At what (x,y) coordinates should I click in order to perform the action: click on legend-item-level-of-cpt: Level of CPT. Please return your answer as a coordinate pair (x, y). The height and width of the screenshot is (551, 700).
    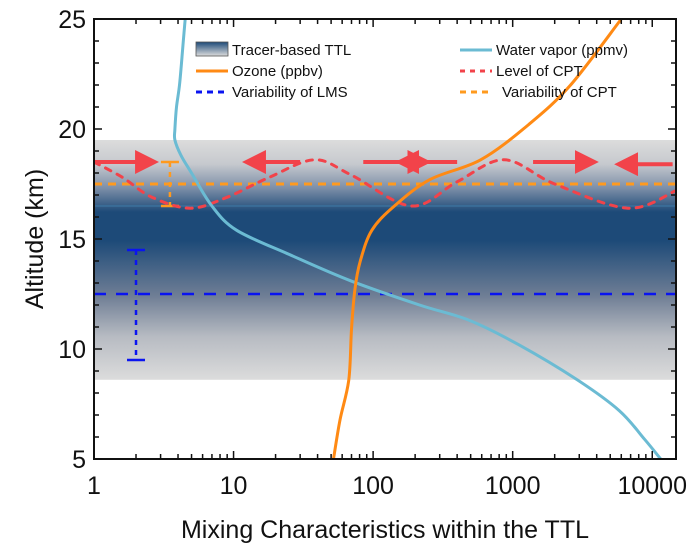
    Looking at the image, I should click on (521, 71).